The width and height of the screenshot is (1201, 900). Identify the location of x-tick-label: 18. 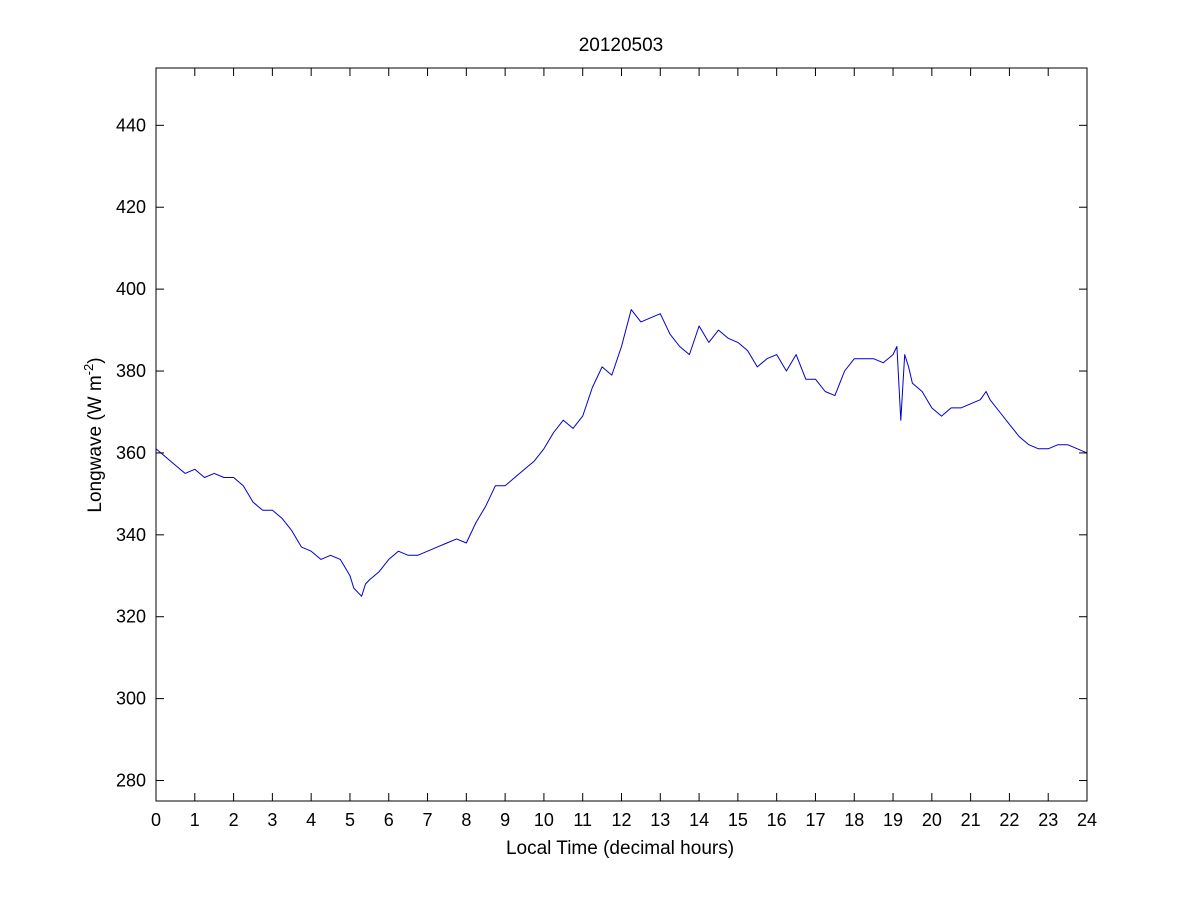
(854, 820).